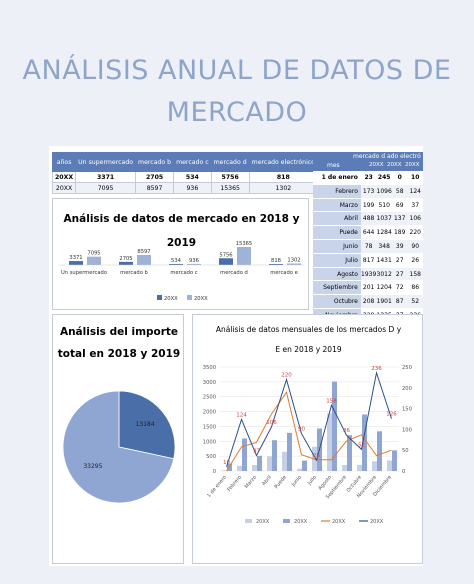 The height and width of the screenshot is (584, 474). What do you see at coordinates (226, 463) in the screenshot?
I see `data-label: 10` at bounding box center [226, 463].